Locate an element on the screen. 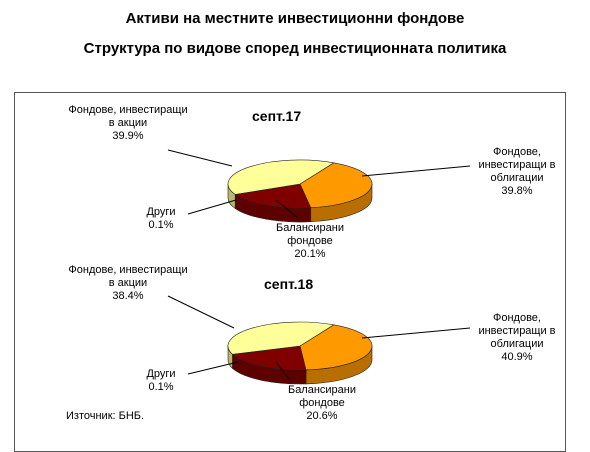 Image resolution: width=590 pixels, height=452 pixels. source-note: Източник: БНБ. is located at coordinates (105, 416).